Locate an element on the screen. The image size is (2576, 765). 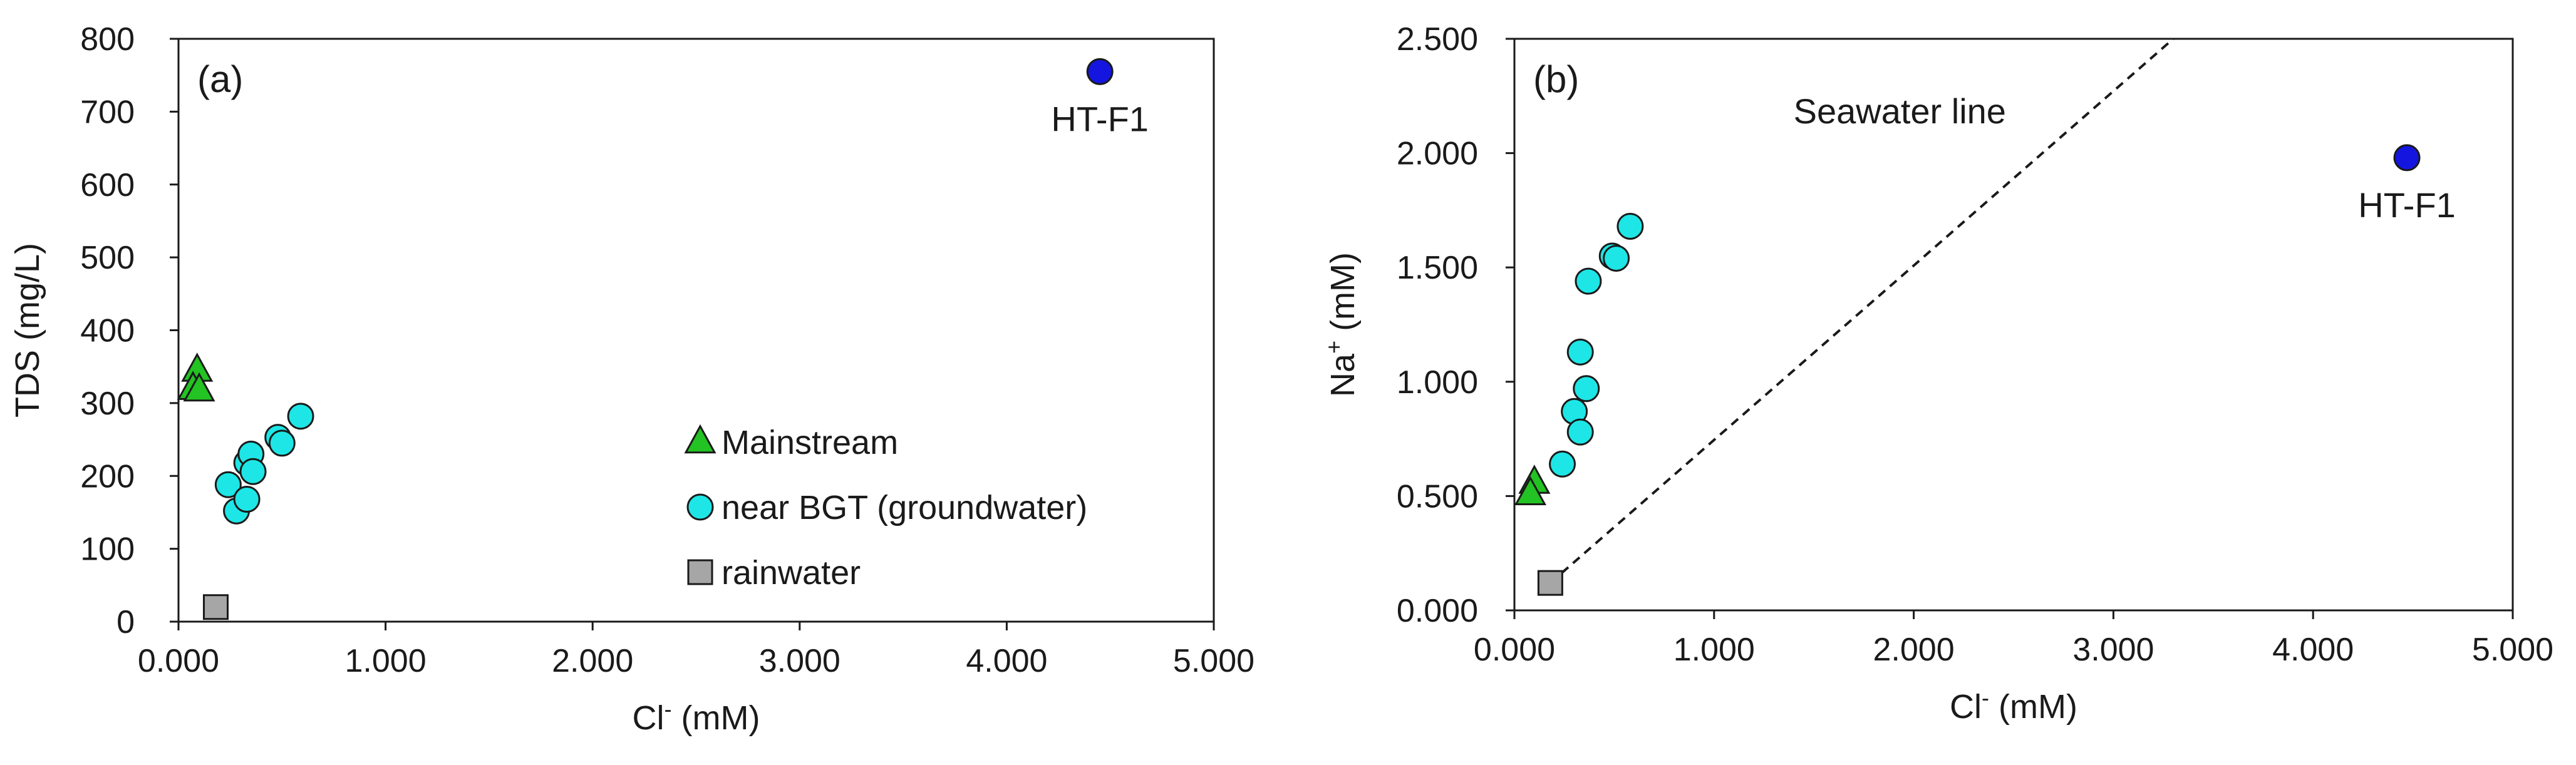
legend-mainstream-marker is located at coordinates (700, 439).